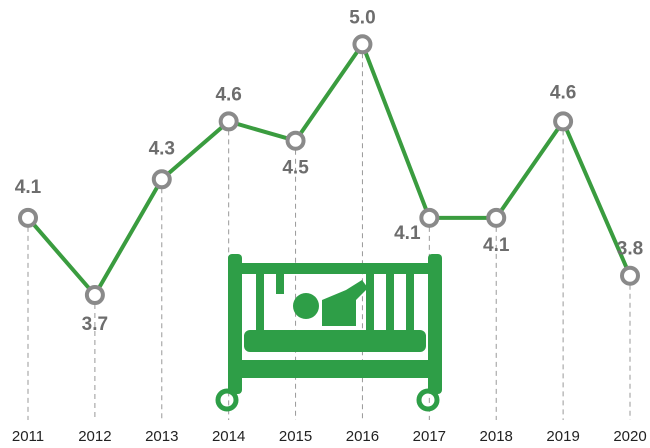  Describe the element at coordinates (295, 436) in the screenshot. I see `x-tick-label: 2015` at that location.